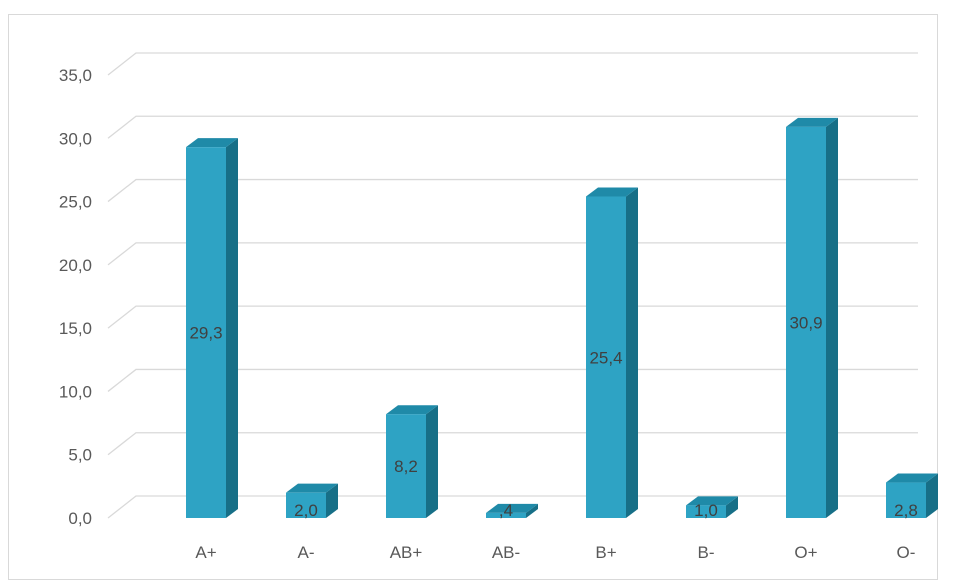 The width and height of the screenshot is (958, 584). I want to click on x-tick-label: O-, so click(906, 552).